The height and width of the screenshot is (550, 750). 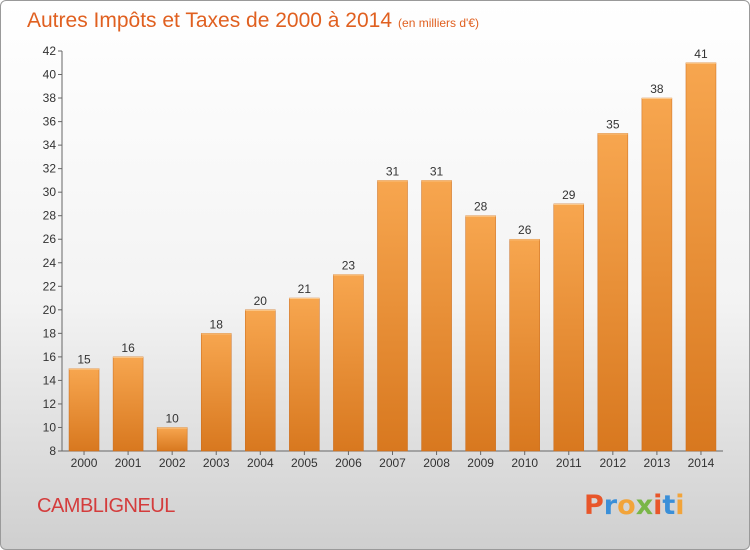 I want to click on y-tick-label: 28, so click(x=50, y=216).